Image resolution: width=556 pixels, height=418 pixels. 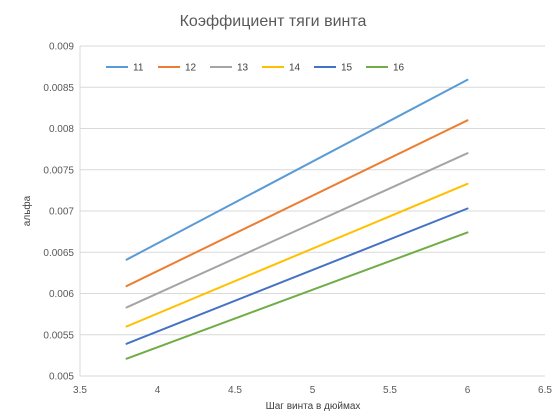 What do you see at coordinates (158, 390) in the screenshot?
I see `x-tick-label: 4` at bounding box center [158, 390].